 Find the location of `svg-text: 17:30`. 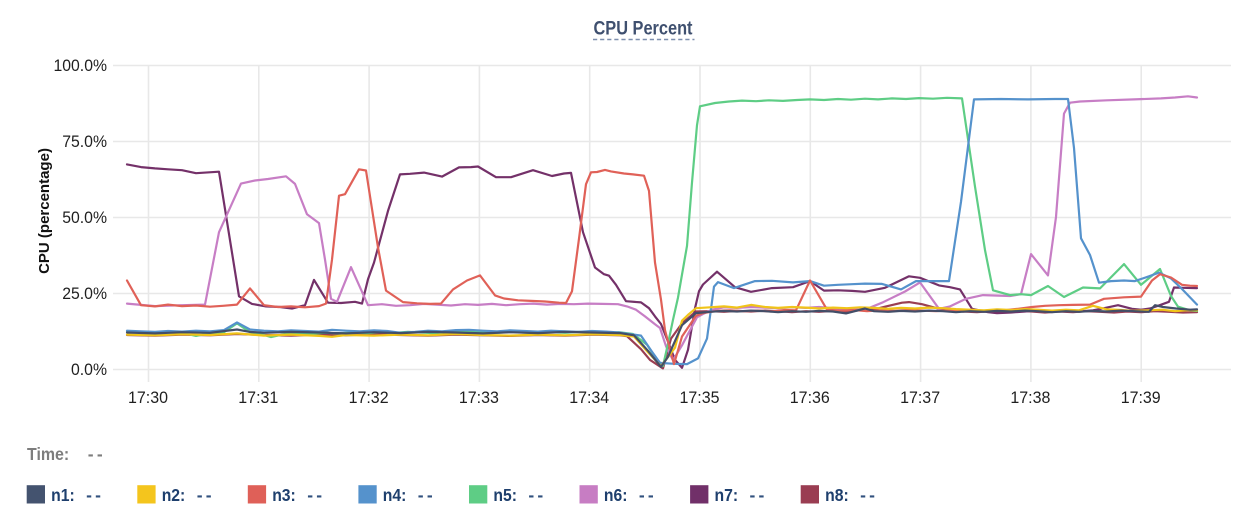

svg-text: 17:30 is located at coordinates (148, 397).